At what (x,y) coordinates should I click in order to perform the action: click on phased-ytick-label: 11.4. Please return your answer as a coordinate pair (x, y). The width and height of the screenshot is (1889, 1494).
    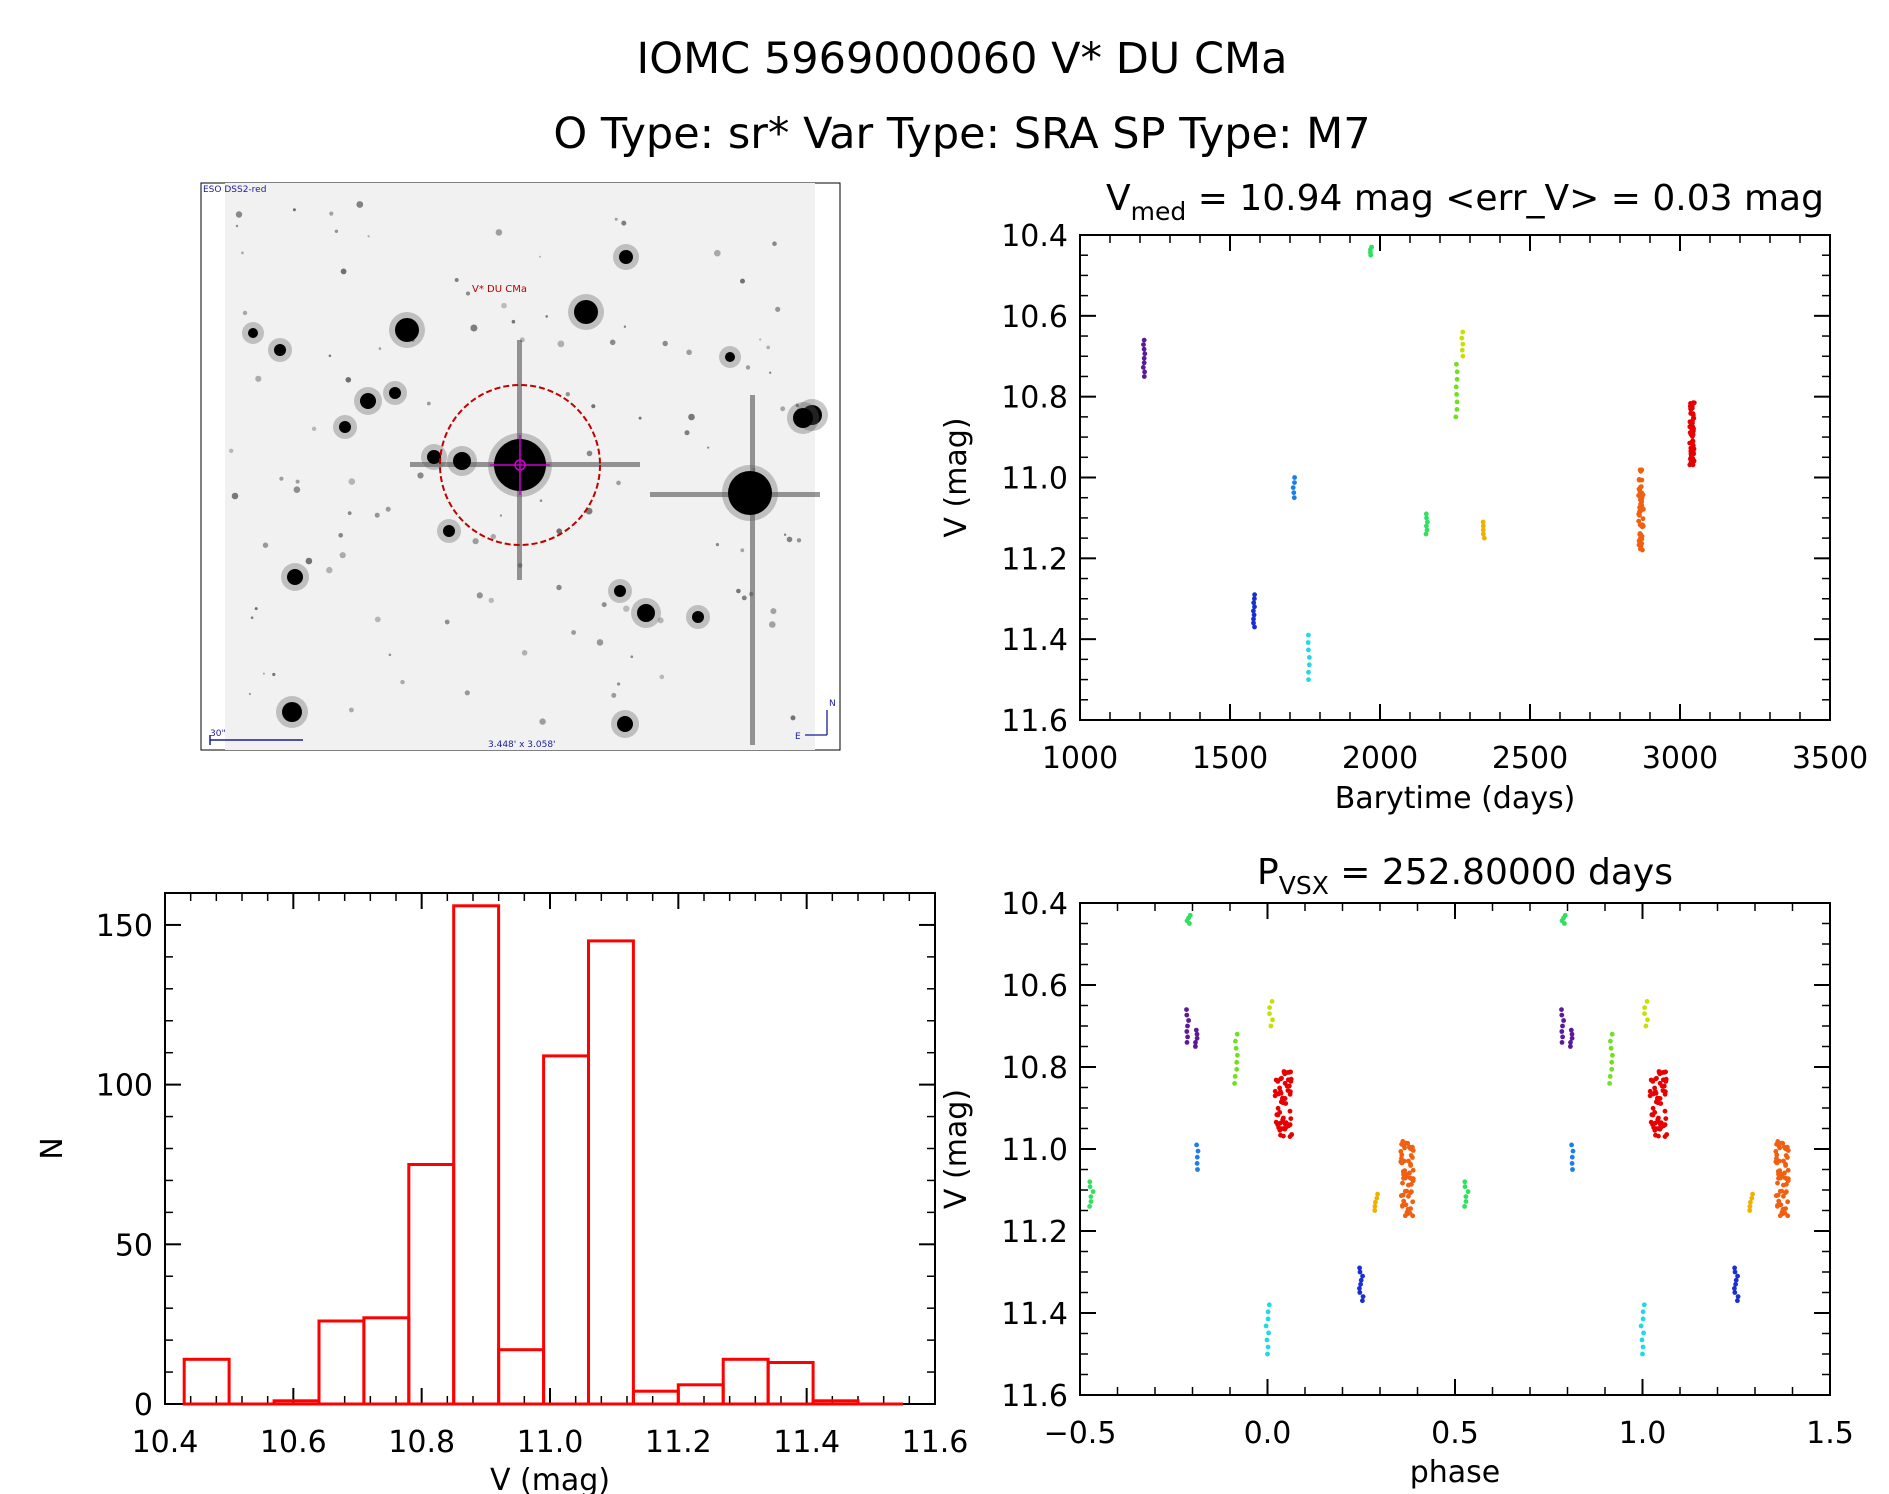
    Looking at the image, I should click on (1034, 1314).